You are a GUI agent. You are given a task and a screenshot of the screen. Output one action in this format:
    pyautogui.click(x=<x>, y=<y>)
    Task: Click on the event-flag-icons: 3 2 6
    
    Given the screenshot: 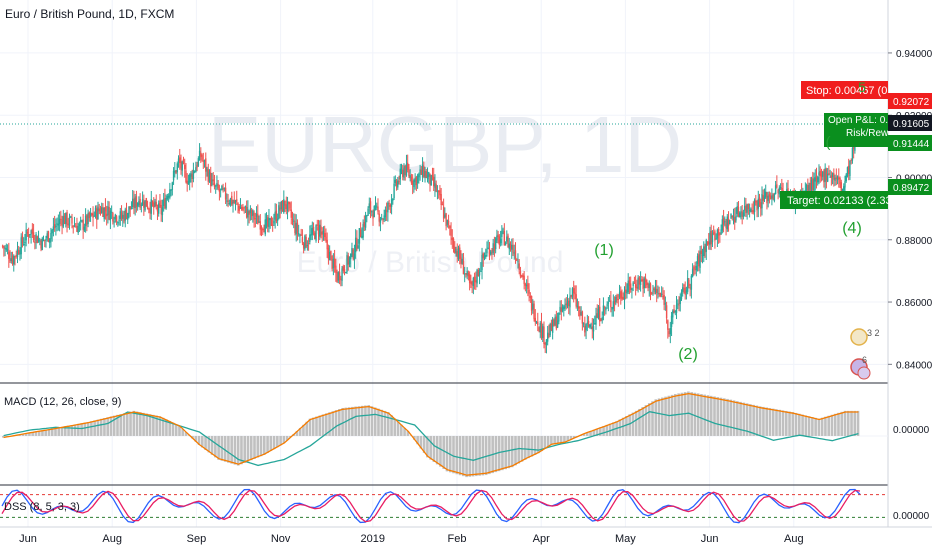 What is the action you would take?
    pyautogui.click(x=865, y=354)
    